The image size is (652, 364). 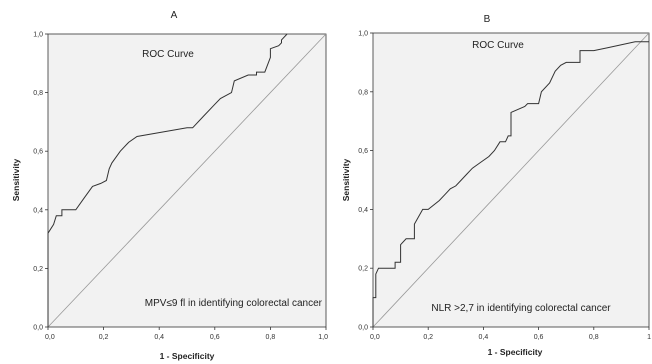 I want to click on panel-b-x-ticks: 0,0 0,2 0,4 0,6 0,8 1, so click(x=510, y=334).